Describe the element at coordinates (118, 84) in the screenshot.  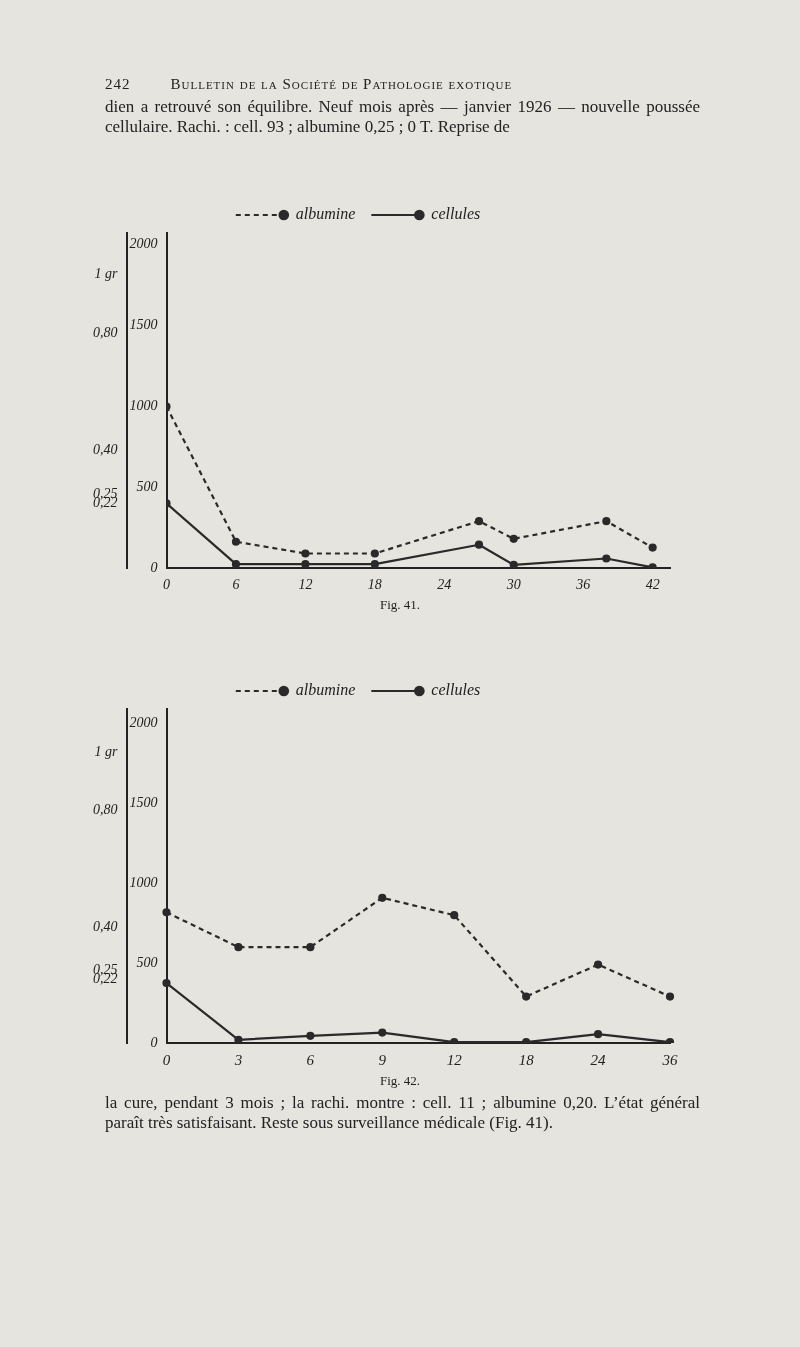
I see `text: 242` at that location.